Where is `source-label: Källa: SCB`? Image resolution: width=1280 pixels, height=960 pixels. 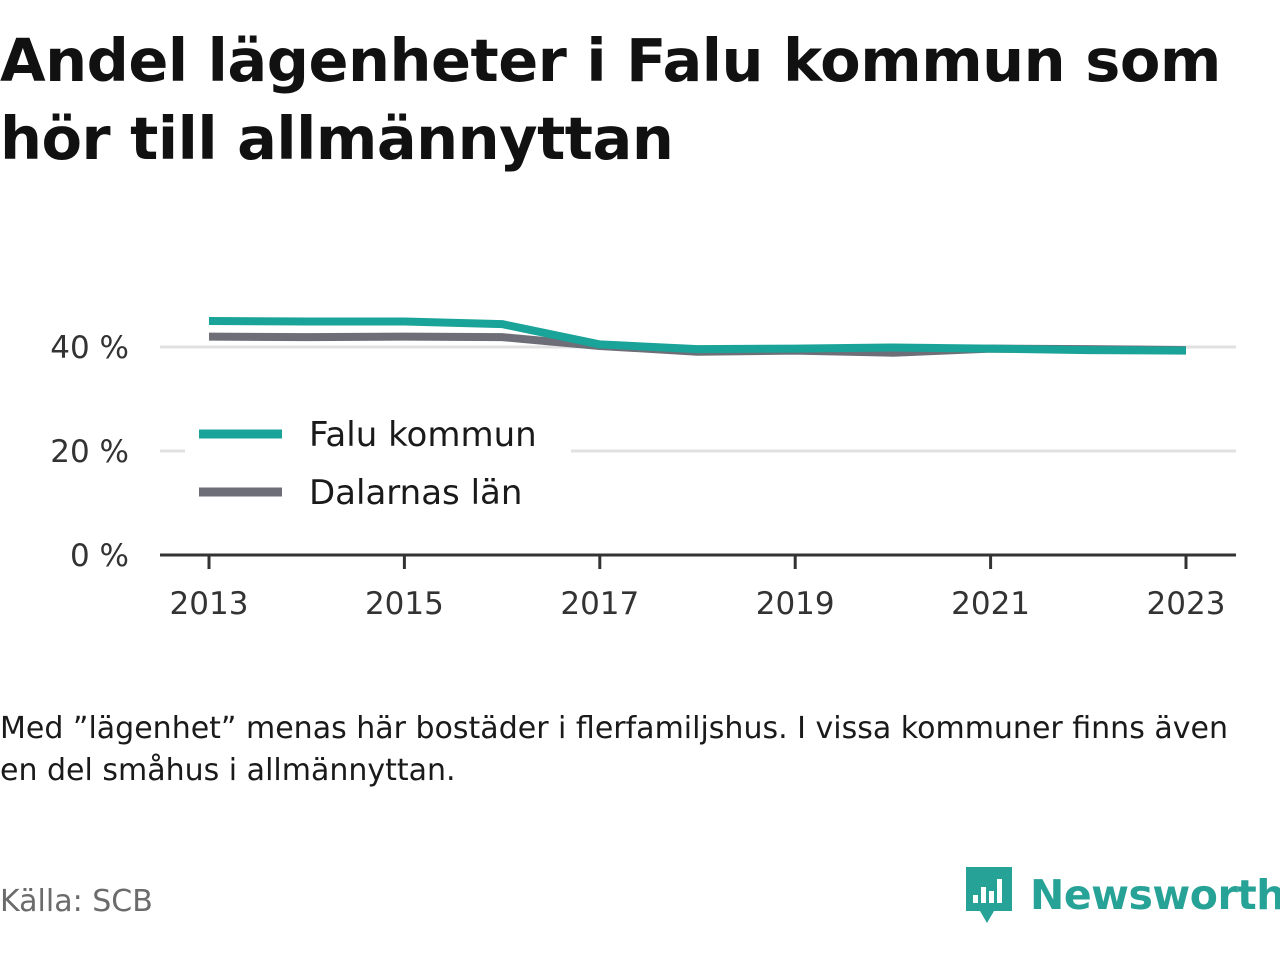 source-label: Källa: SCB is located at coordinates (76, 901).